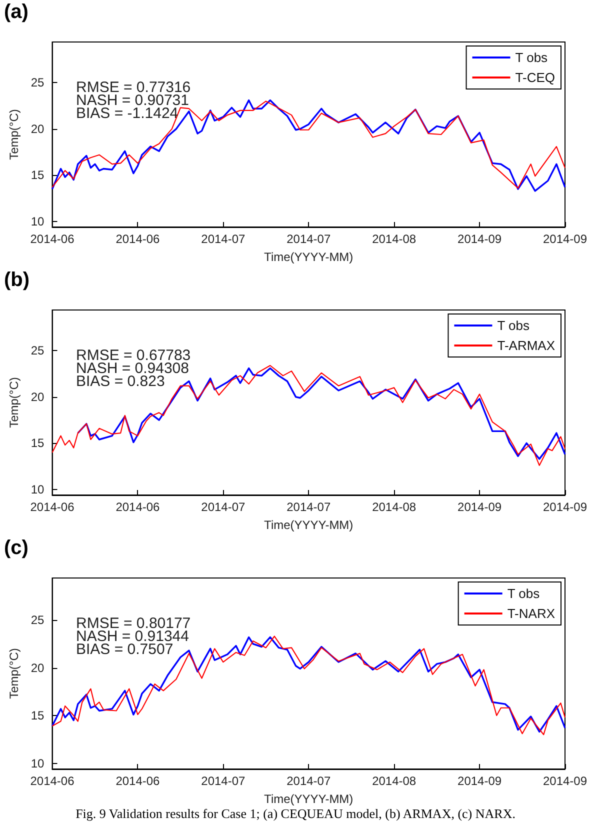  Describe the element at coordinates (17, 280) in the screenshot. I see `chart-title: (b)` at that location.